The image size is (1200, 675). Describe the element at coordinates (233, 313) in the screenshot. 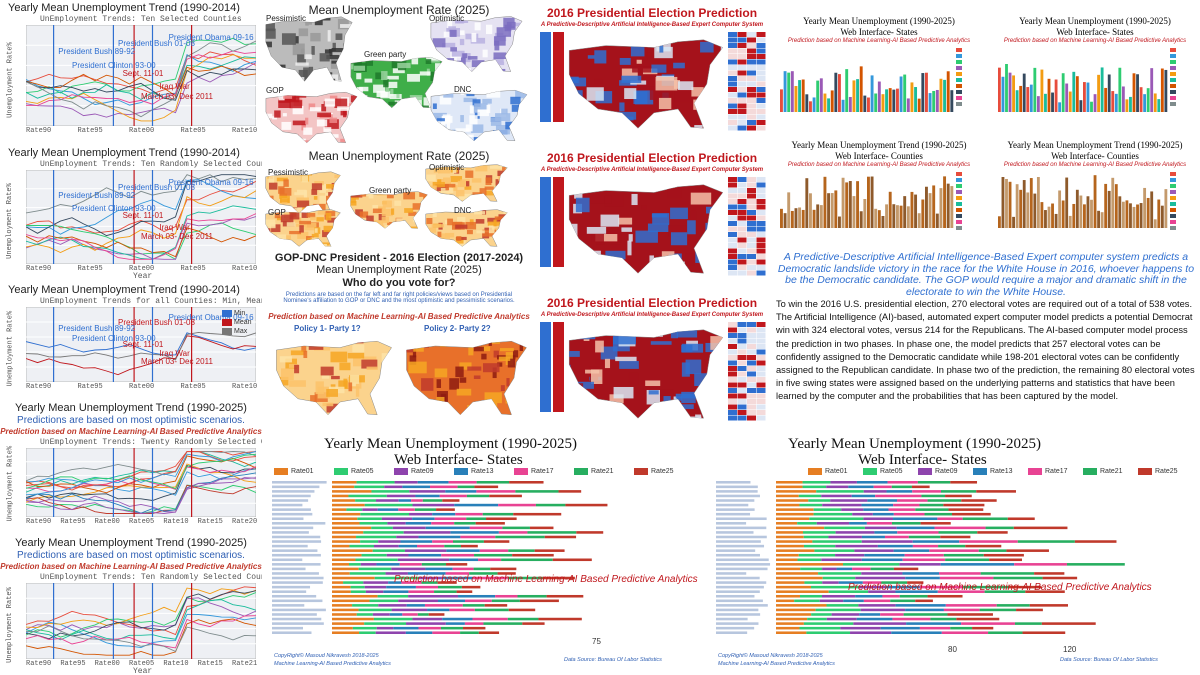

I see `legend-entry: Min` at that location.